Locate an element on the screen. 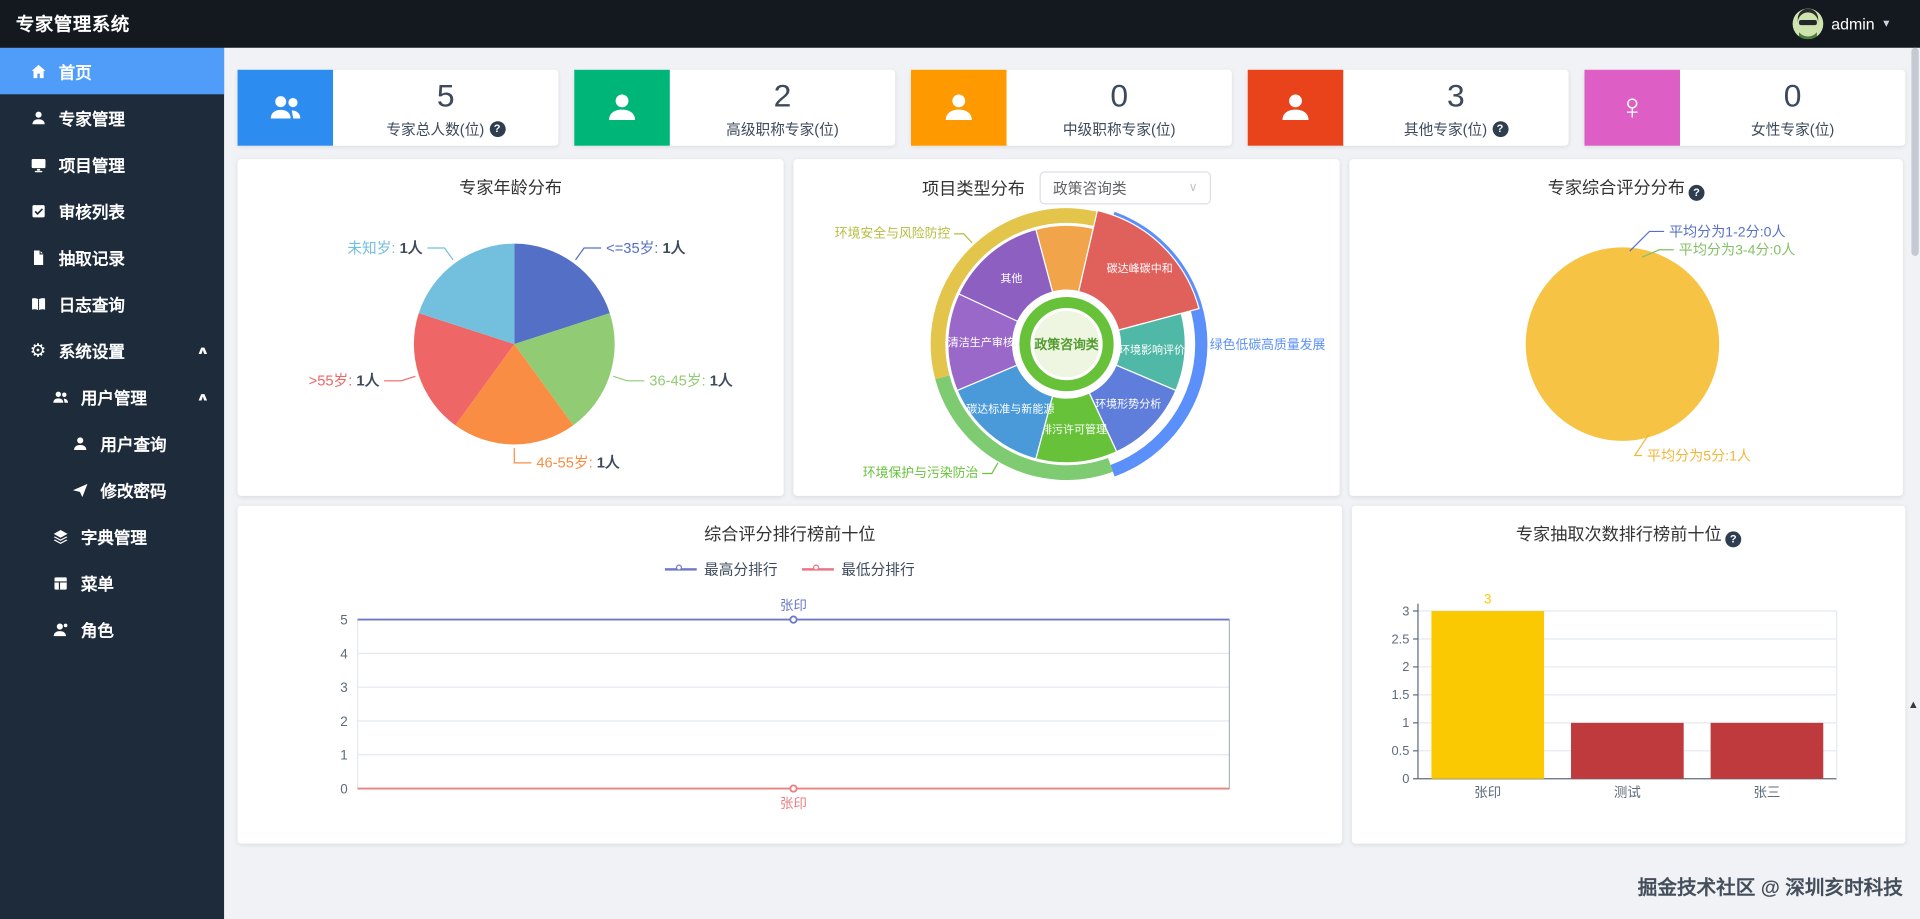  sidebar-item-label: 项目管理 is located at coordinates (91, 166).